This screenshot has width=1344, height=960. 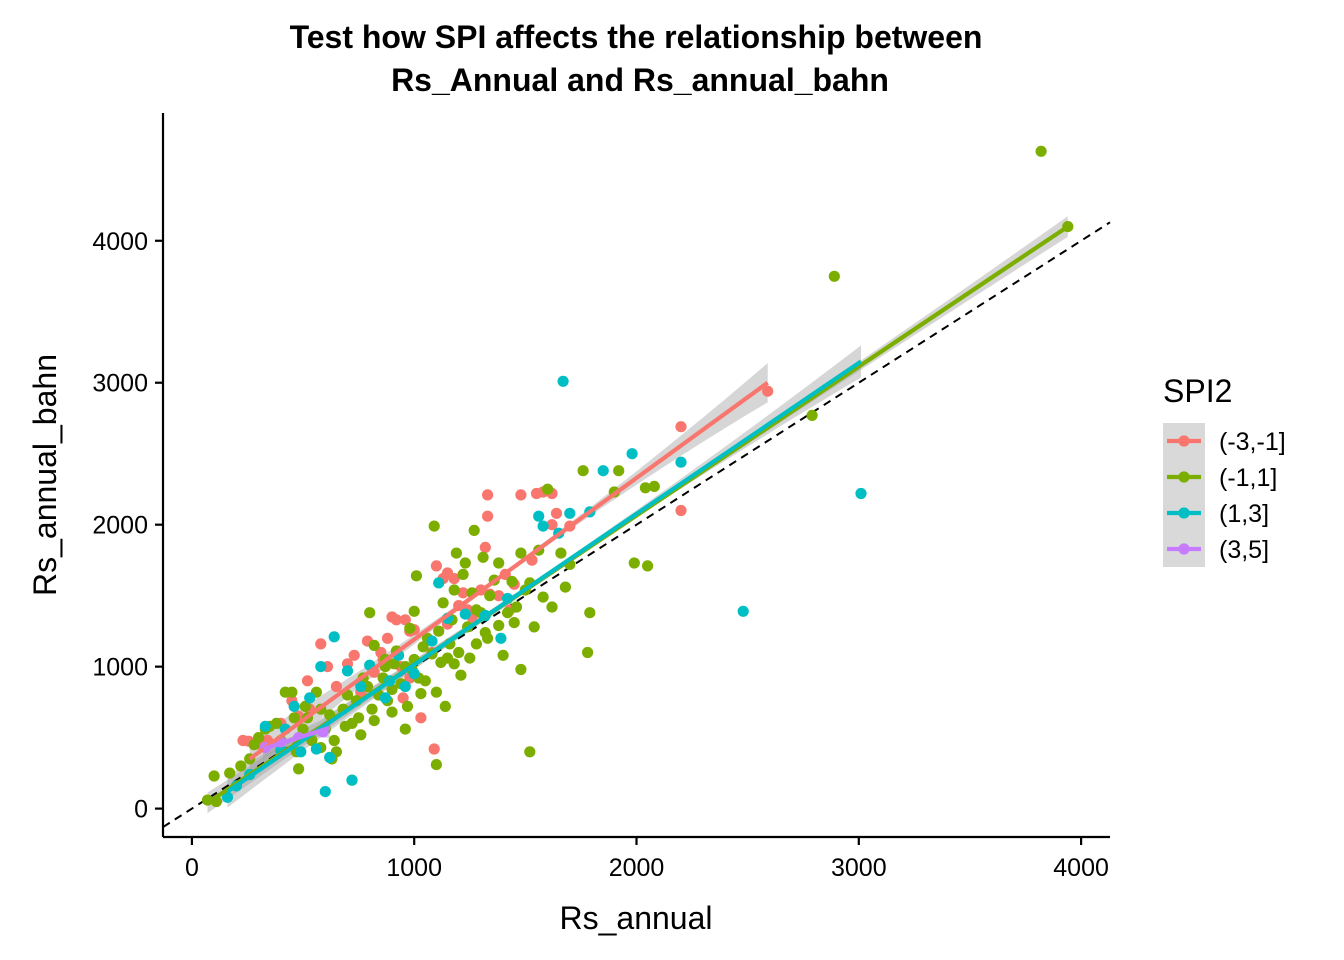 I want to click on x-tick-label: 2000, so click(x=637, y=868).